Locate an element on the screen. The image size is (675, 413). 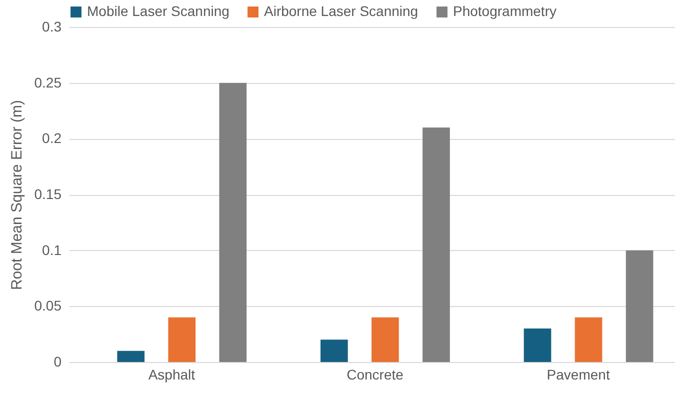
y-tick-label: 0.25 is located at coordinates (48, 82).